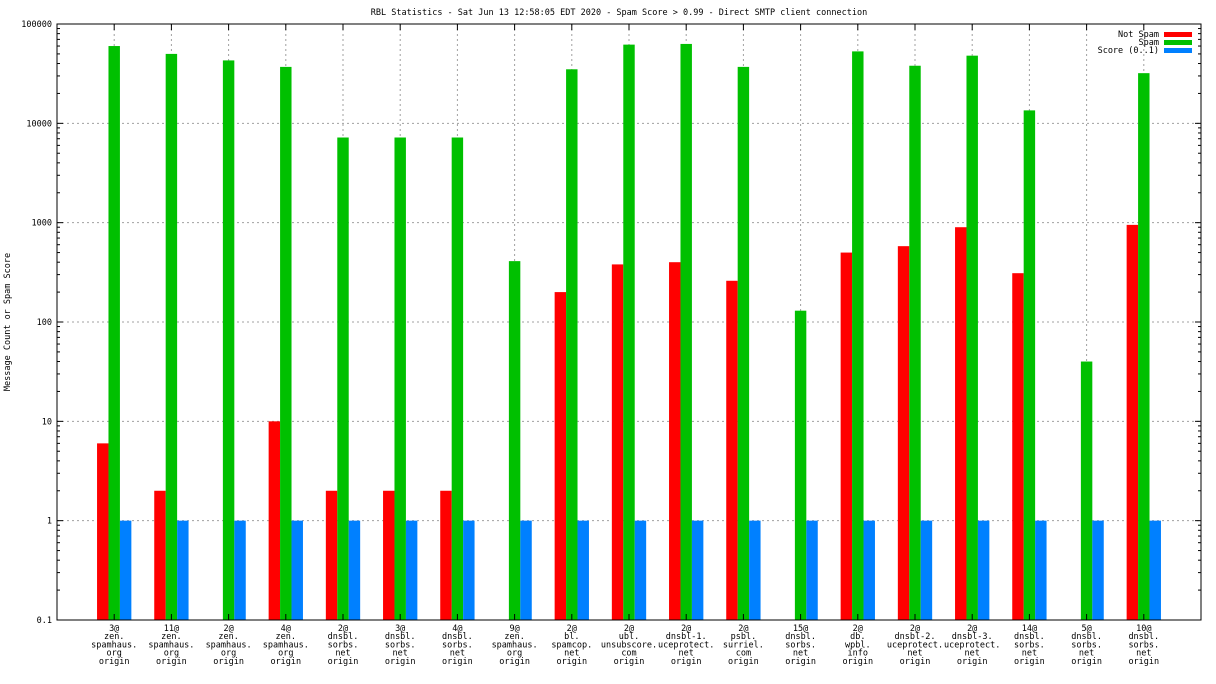 The height and width of the screenshot is (684, 1216). Describe the element at coordinates (42, 224) in the screenshot. I see `y-tick-label: 1000` at that location.